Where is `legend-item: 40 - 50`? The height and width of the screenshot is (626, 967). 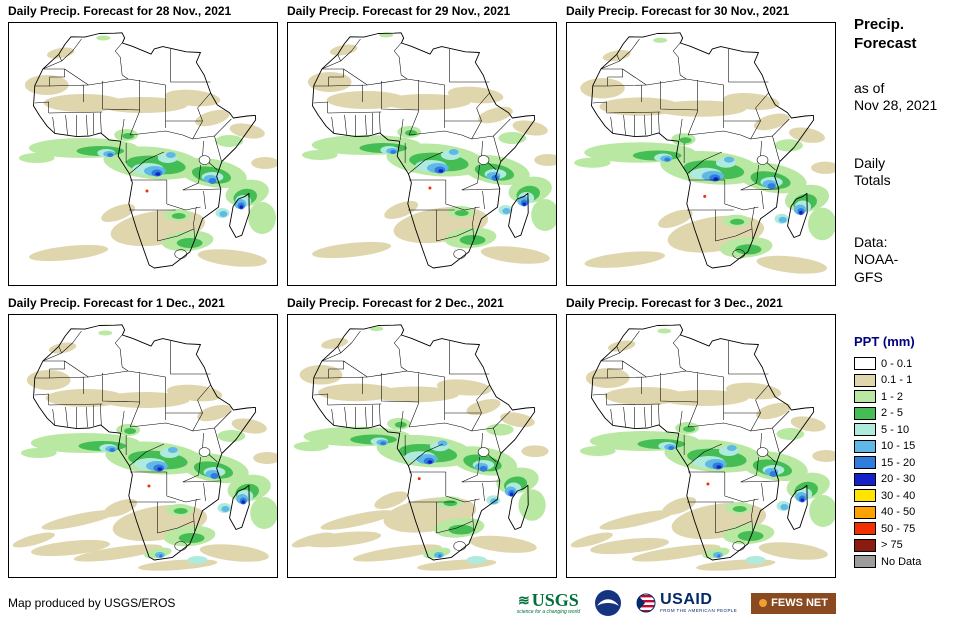
legend-item: 40 - 50 is located at coordinates (908, 512).